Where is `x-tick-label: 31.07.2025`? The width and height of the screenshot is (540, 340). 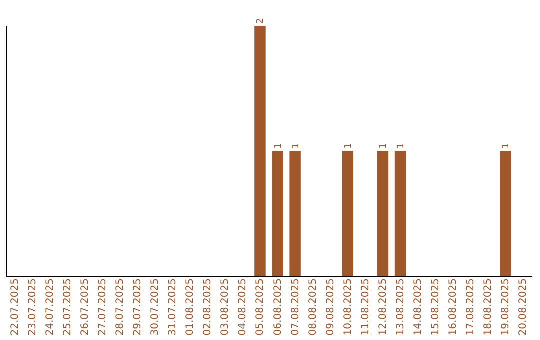 x-tick-label: 31.07.2025 is located at coordinates (173, 307).